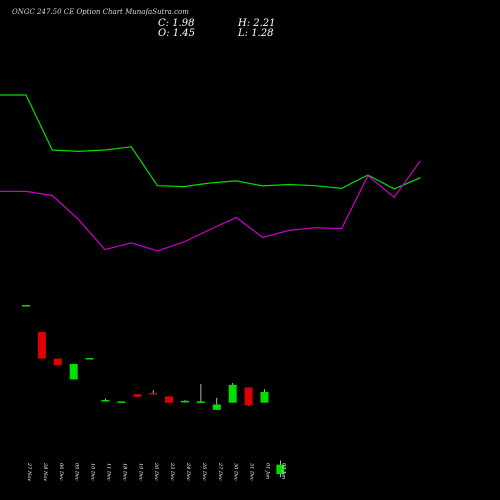 The height and width of the screenshot is (500, 500). Describe the element at coordinates (204, 471) in the screenshot. I see `x-tick-label: 26 Dec` at that location.